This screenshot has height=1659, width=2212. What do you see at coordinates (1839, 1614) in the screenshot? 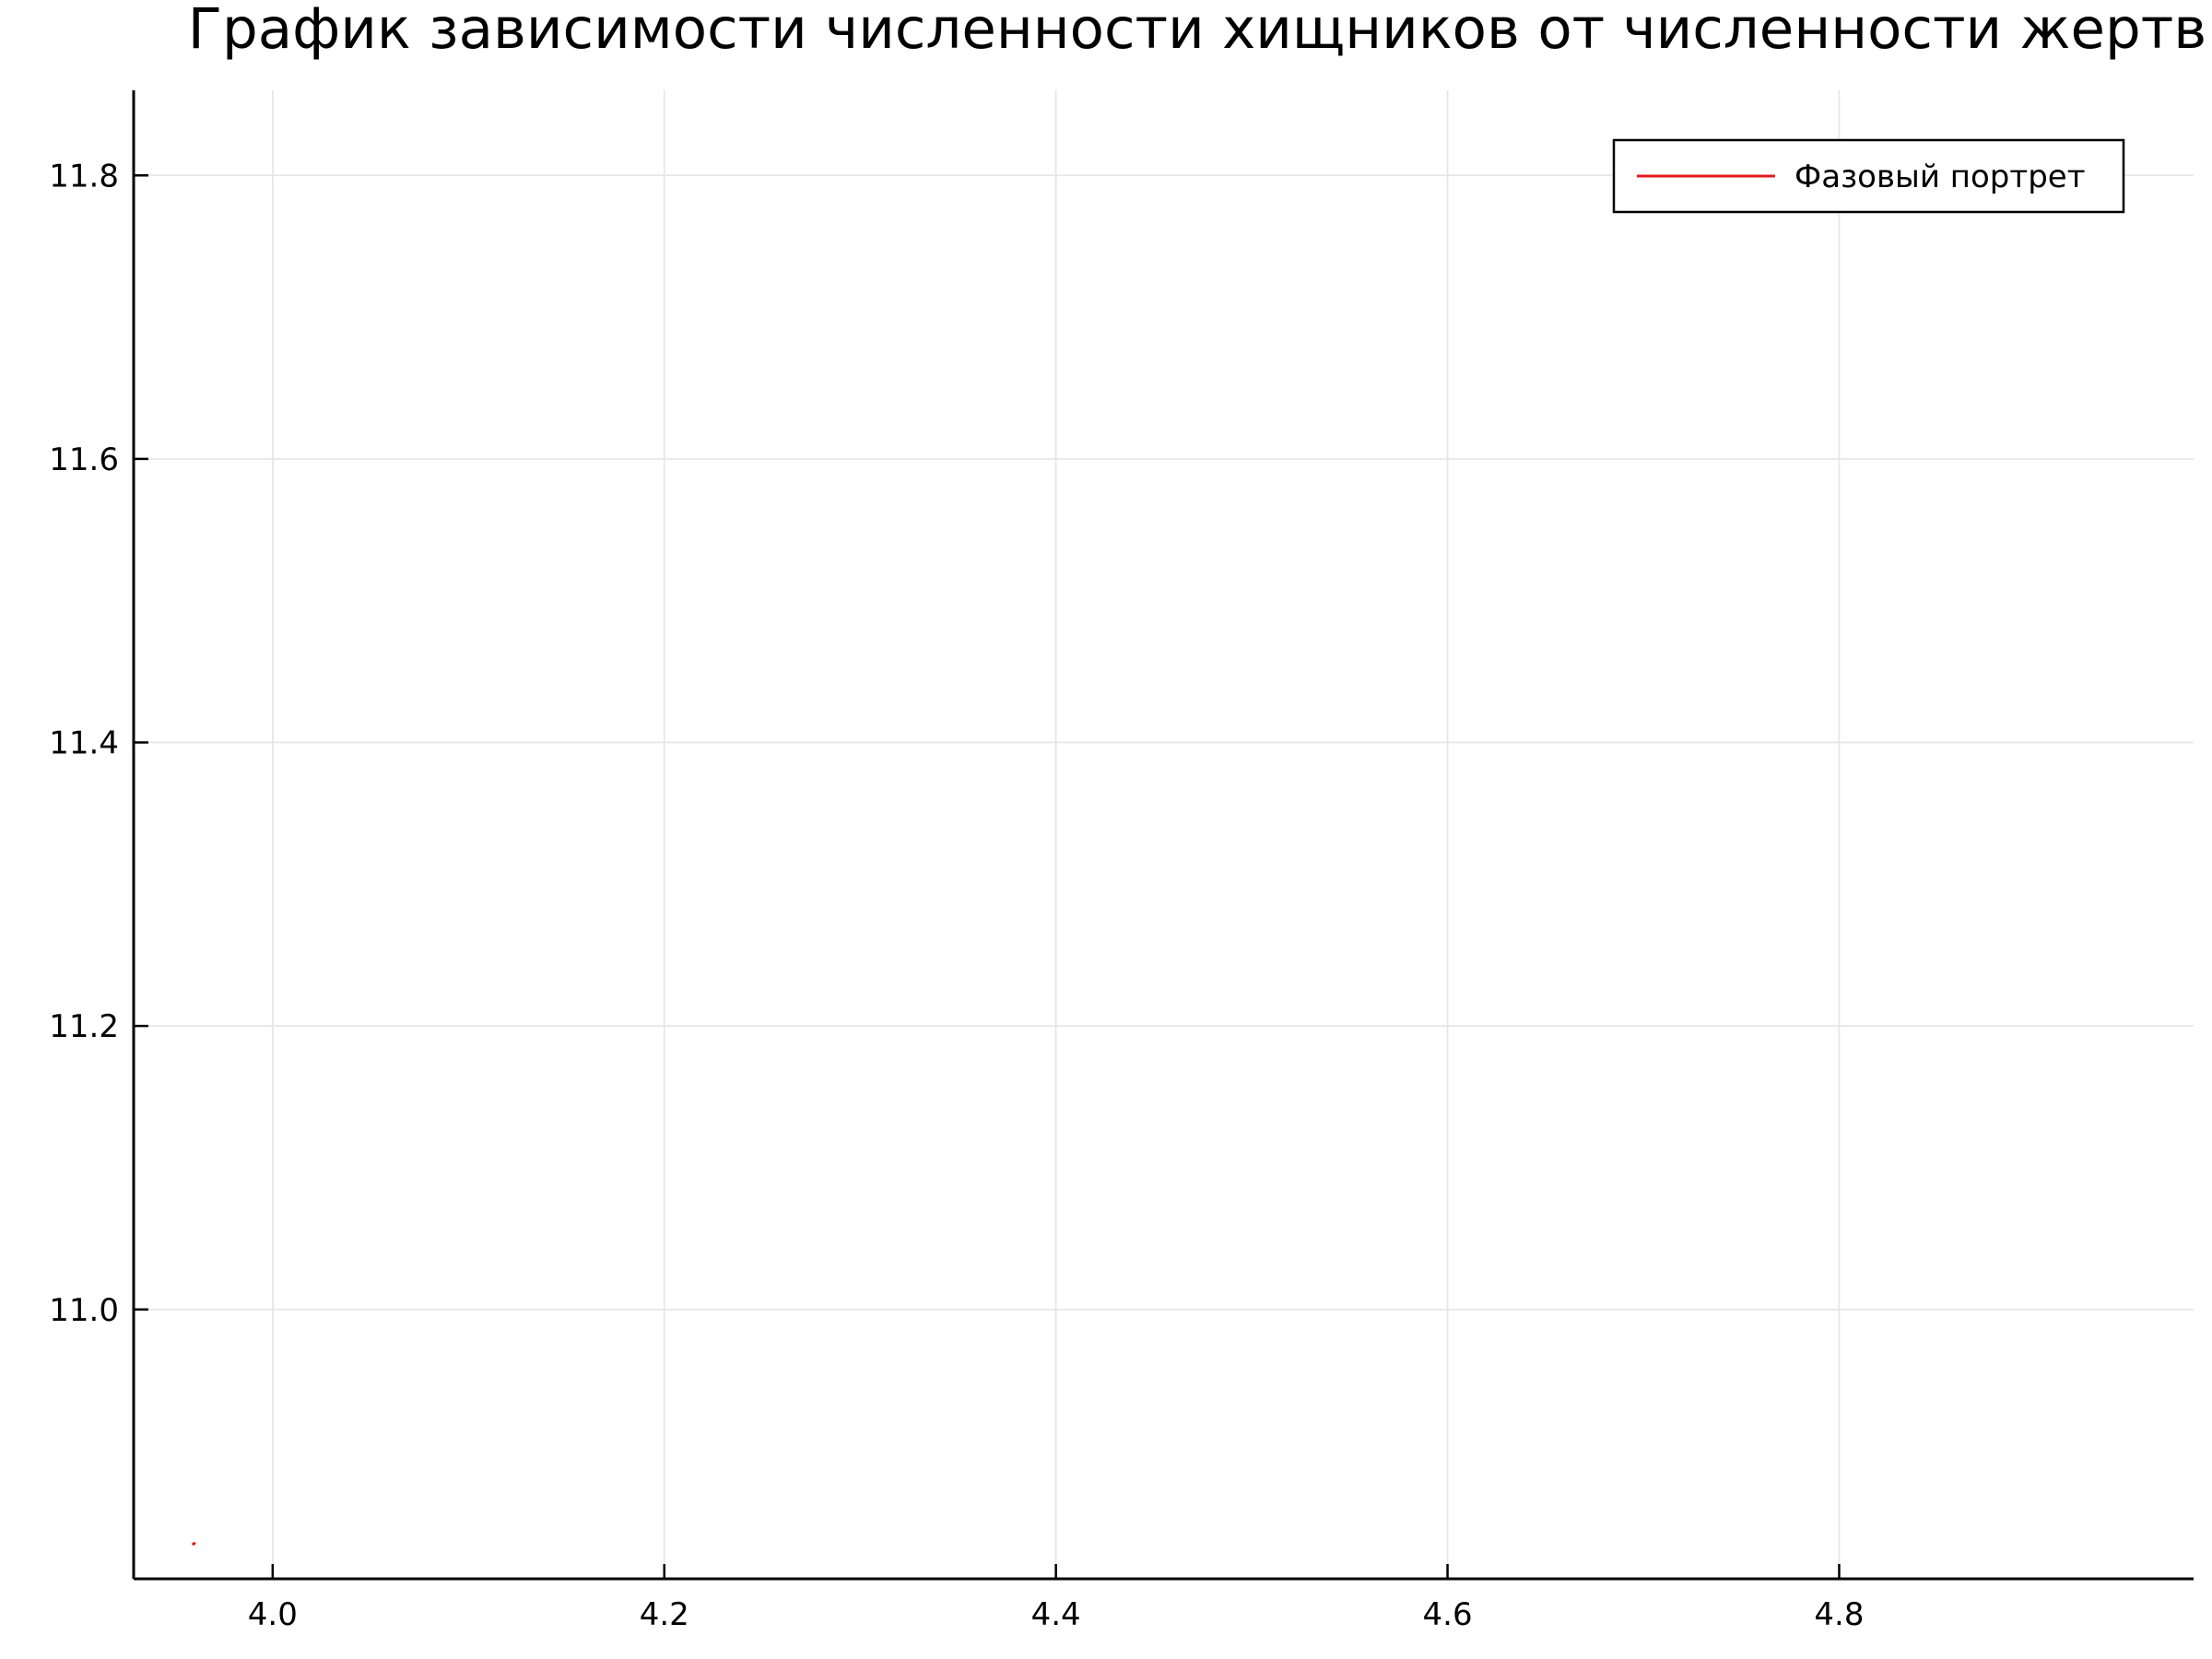
I see `x-tick-label: 4.8` at bounding box center [1839, 1614].